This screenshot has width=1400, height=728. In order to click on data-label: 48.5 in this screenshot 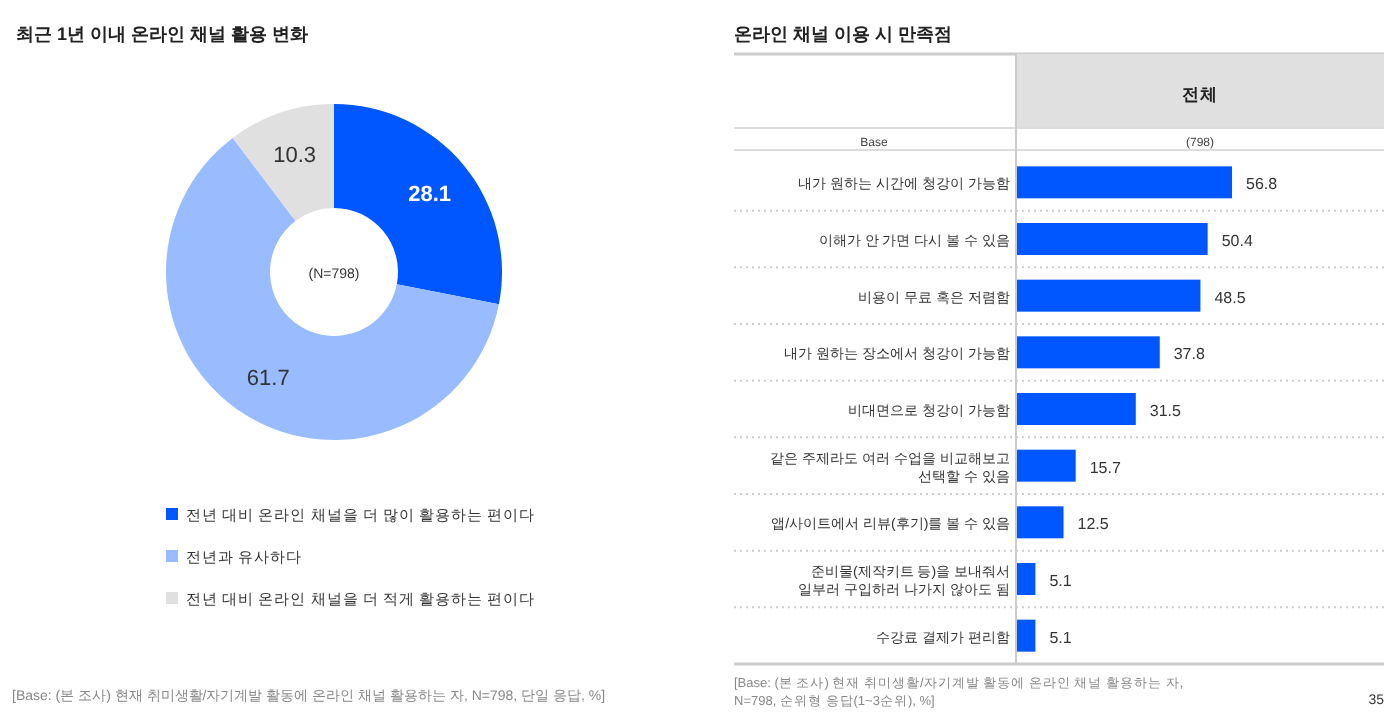, I will do `click(1230, 297)`.